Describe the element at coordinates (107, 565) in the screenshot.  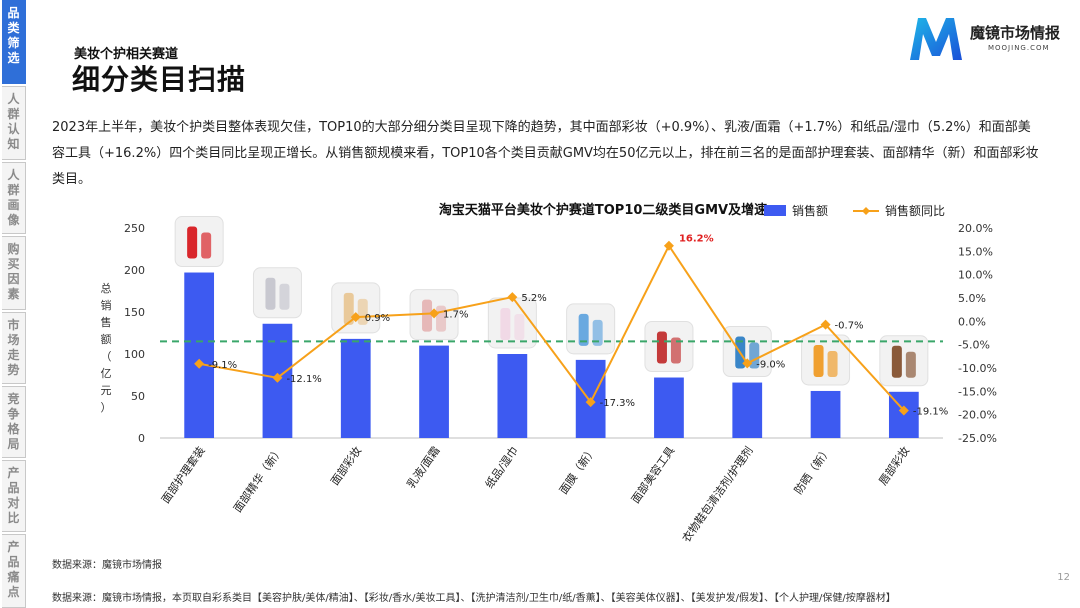
I see `data-source-short: 数据来源：魔镜市场情报` at that location.